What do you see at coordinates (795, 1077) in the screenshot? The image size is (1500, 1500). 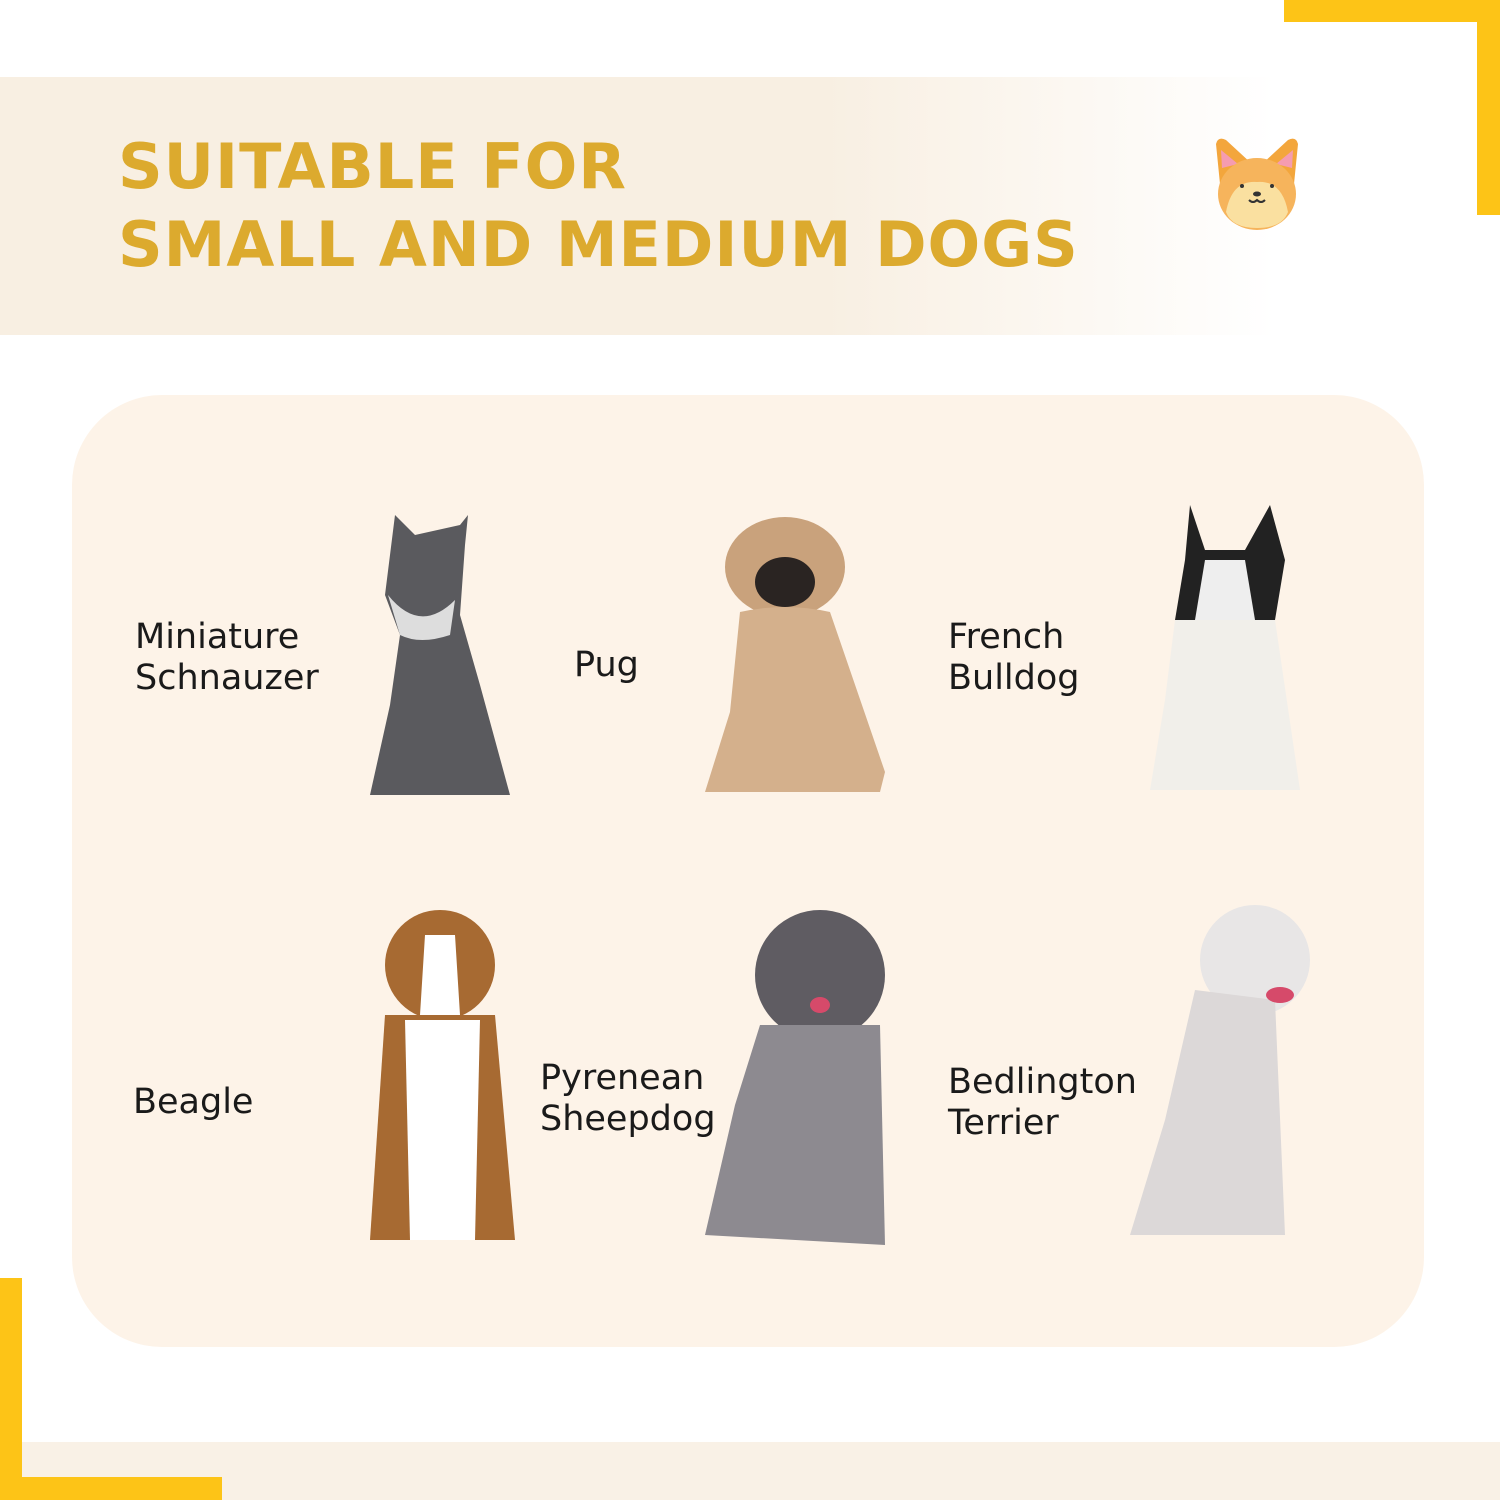 I see `pyrenean-sheepdog-image` at bounding box center [795, 1077].